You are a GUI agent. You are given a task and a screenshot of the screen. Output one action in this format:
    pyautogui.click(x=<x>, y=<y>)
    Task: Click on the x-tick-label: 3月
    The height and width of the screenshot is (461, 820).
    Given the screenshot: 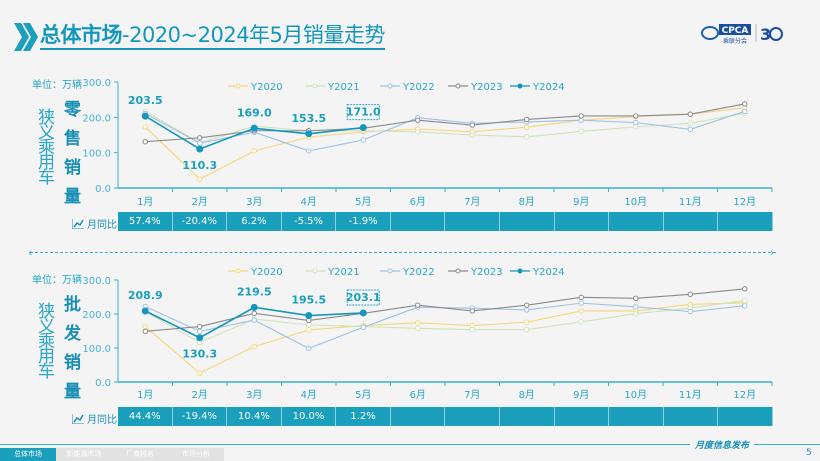 What is the action you would take?
    pyautogui.click(x=254, y=202)
    